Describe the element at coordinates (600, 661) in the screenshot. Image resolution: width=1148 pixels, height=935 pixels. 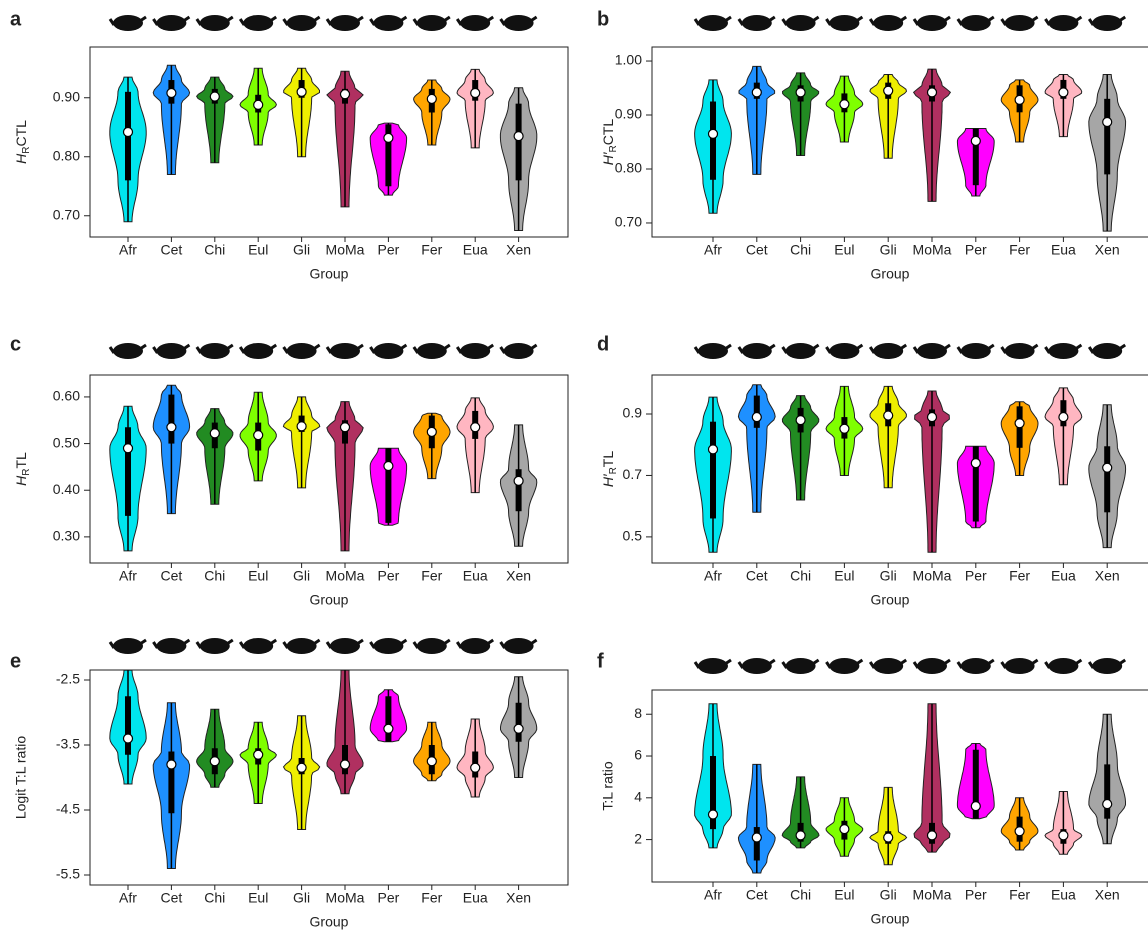
I see `panel-label: f` at that location.